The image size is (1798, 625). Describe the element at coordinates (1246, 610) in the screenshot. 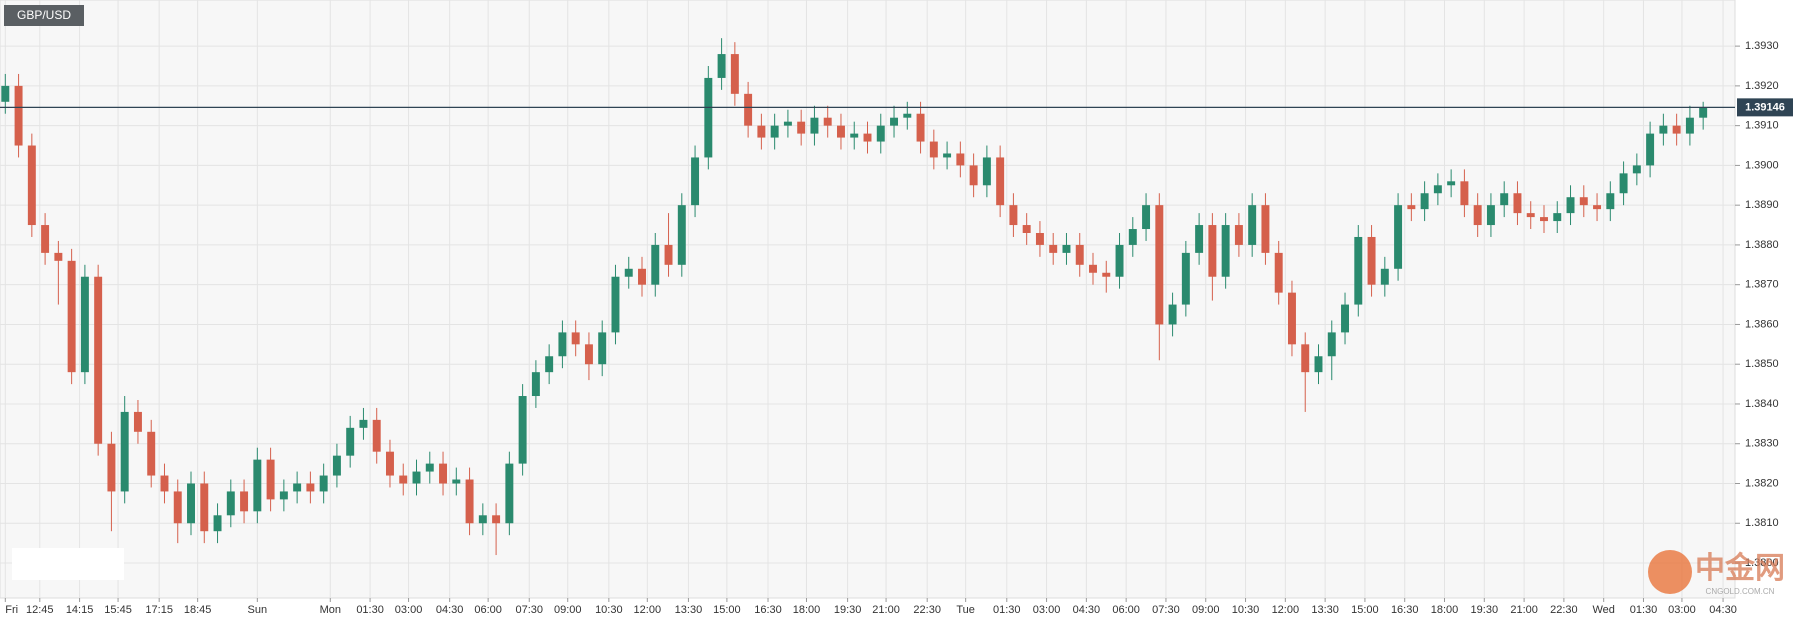

I see `x-tick-label: 10:30` at that location.